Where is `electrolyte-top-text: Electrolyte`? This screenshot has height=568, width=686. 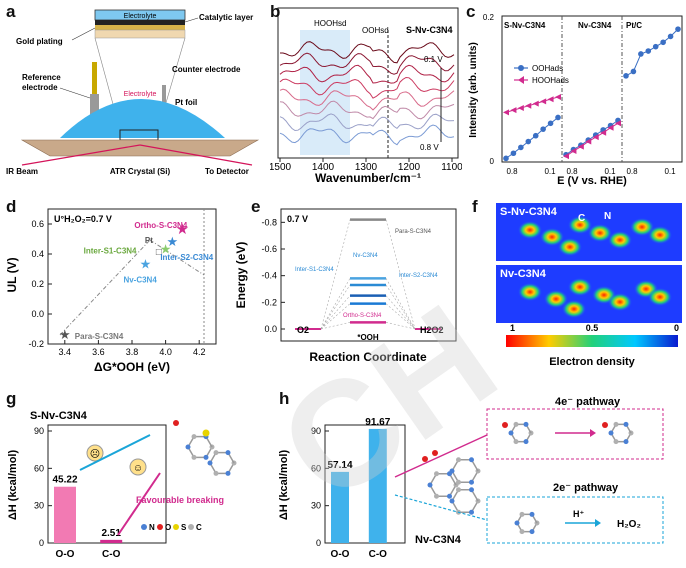 electrolyte-top-text: Electrolyte is located at coordinates (140, 16).